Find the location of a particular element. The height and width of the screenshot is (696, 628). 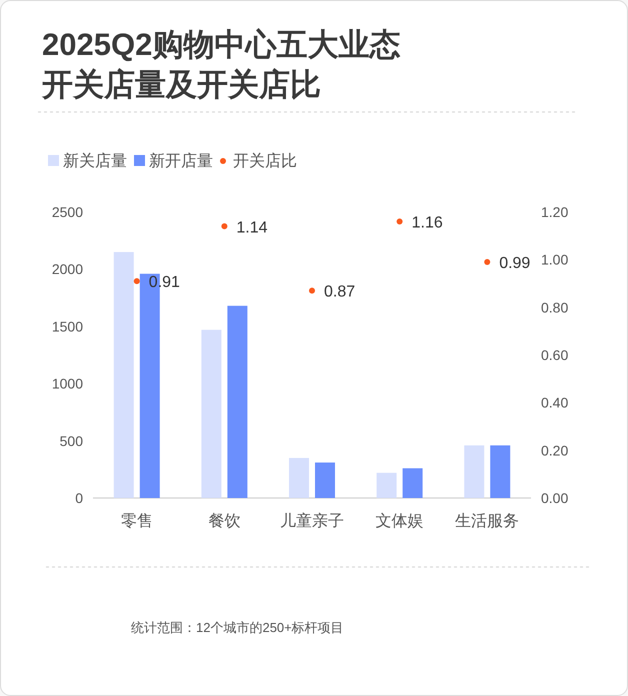

legend-label: 新开店量 is located at coordinates (181, 161).